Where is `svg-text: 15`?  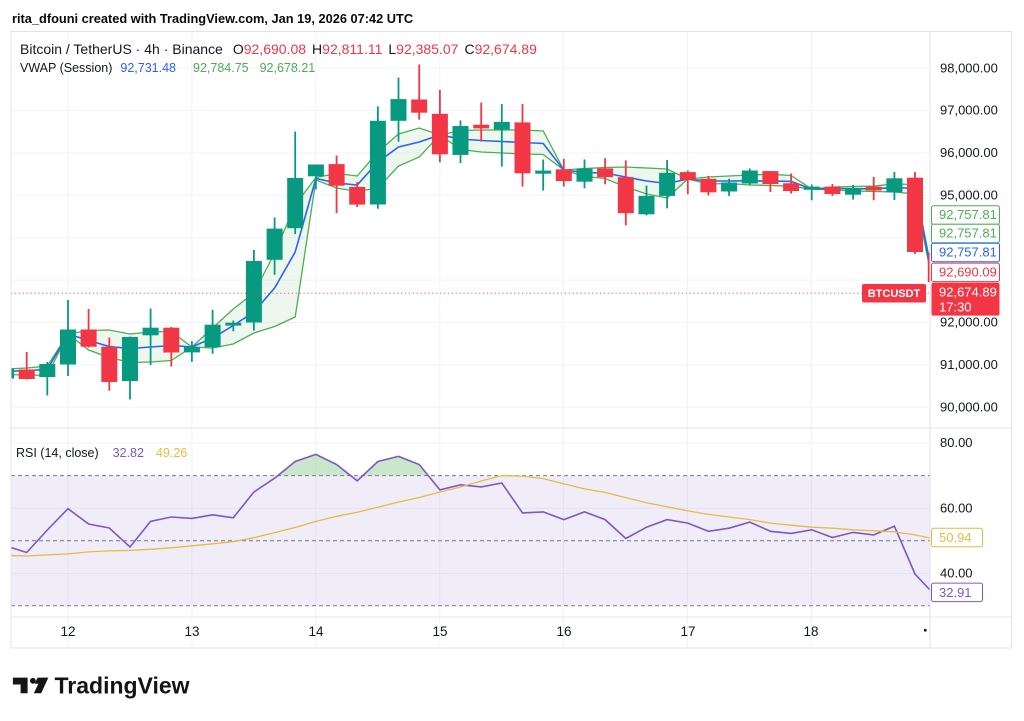 svg-text: 15 is located at coordinates (439, 631).